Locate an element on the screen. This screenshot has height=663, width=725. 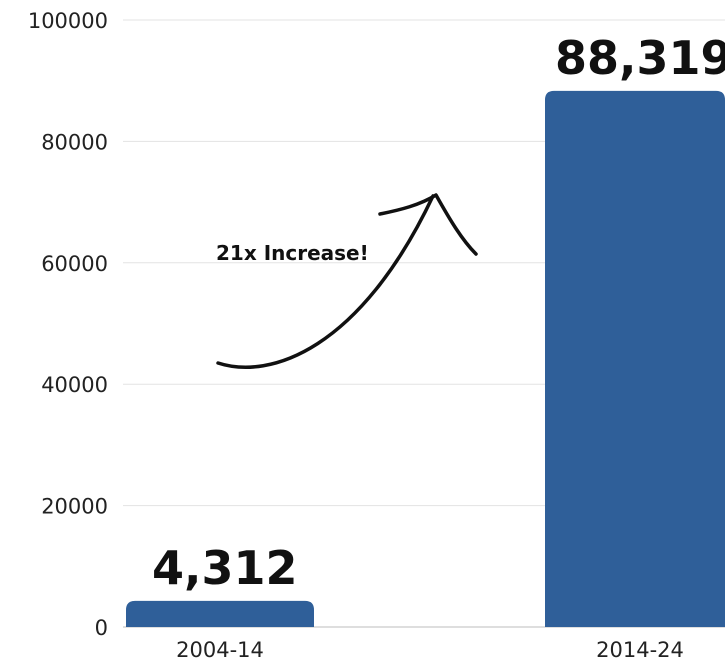
arrowhead-icon is located at coordinates (428, 224).